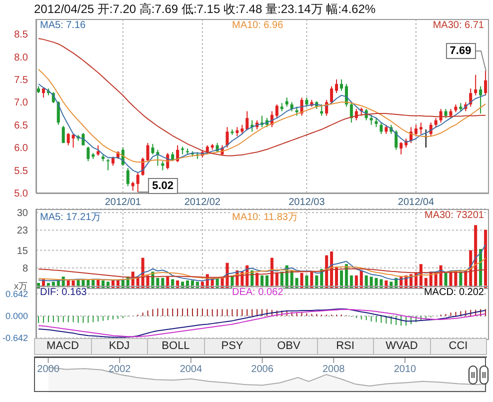  I want to click on text: MA10: 11.83万, so click(265, 217).